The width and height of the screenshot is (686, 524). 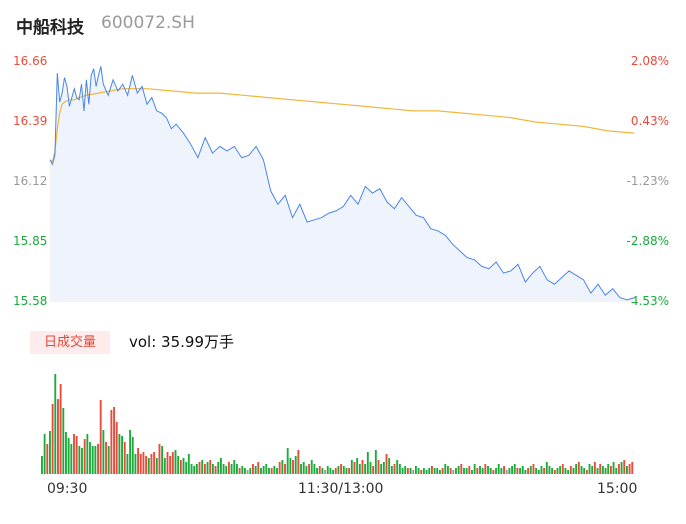 I want to click on stock-name: 中船科技, so click(x=50, y=28).